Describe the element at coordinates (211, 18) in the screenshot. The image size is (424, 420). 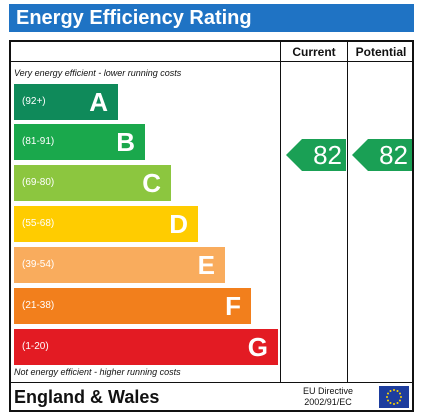
I see `chart-title: Energy Efficiency Rating` at that location.